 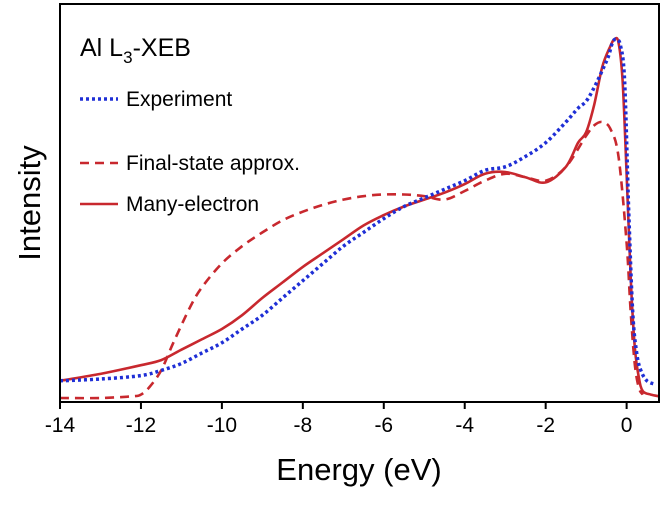 I want to click on x-tick-label: -2, so click(x=545, y=425).